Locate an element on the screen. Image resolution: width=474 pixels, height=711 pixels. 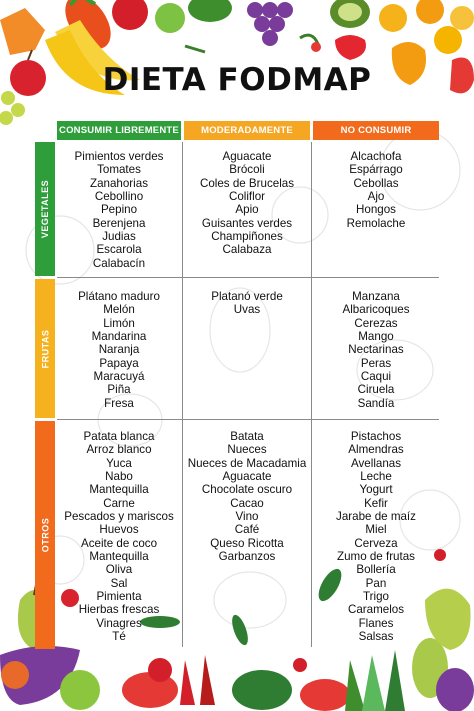
food-item: Nueces de Macadamia is located at coordinates (247, 463).